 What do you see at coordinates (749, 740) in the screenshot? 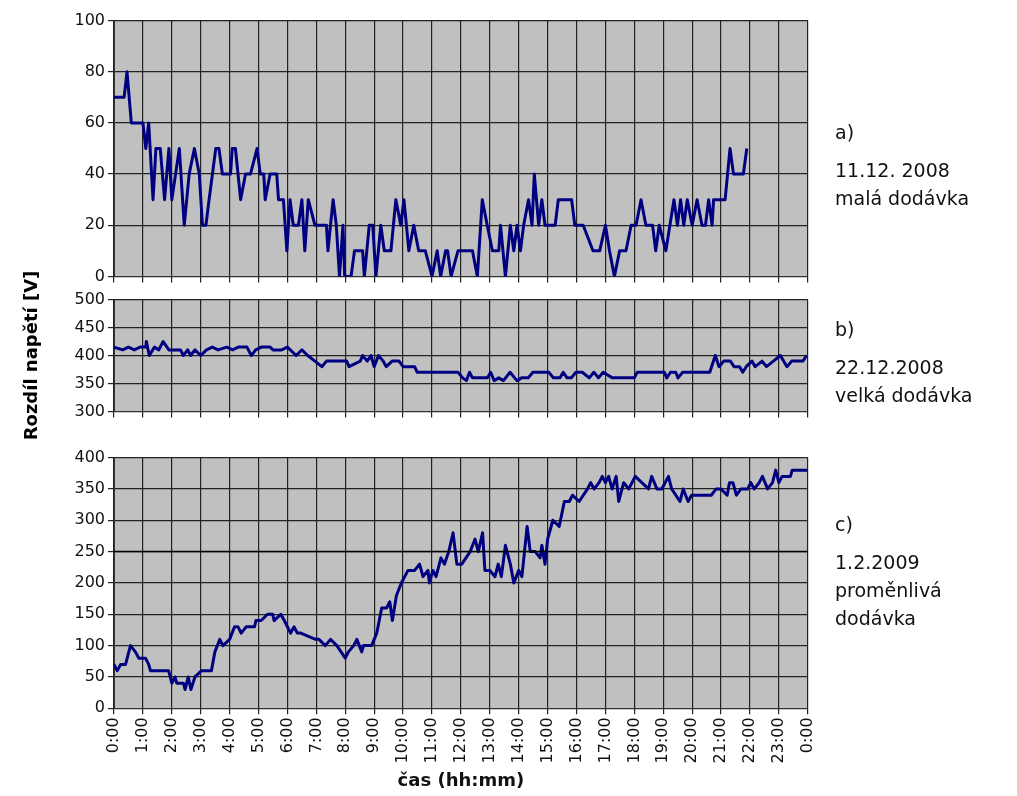
I see `x-tick-label: 22:00` at bounding box center [749, 740].